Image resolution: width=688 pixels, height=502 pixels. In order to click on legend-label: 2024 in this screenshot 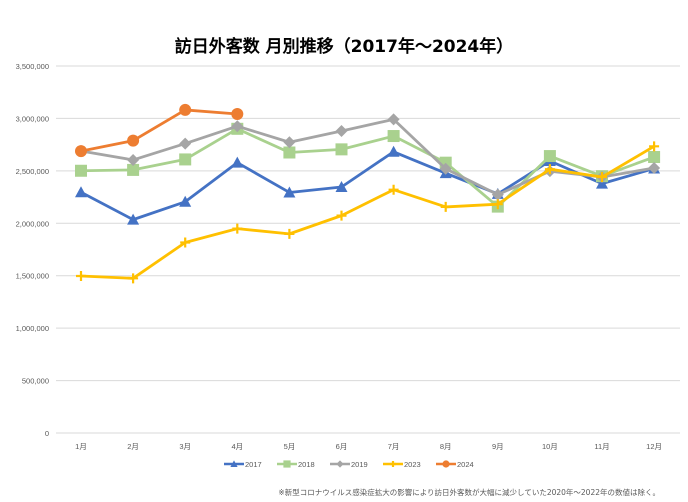, I will do `click(465, 464)`.